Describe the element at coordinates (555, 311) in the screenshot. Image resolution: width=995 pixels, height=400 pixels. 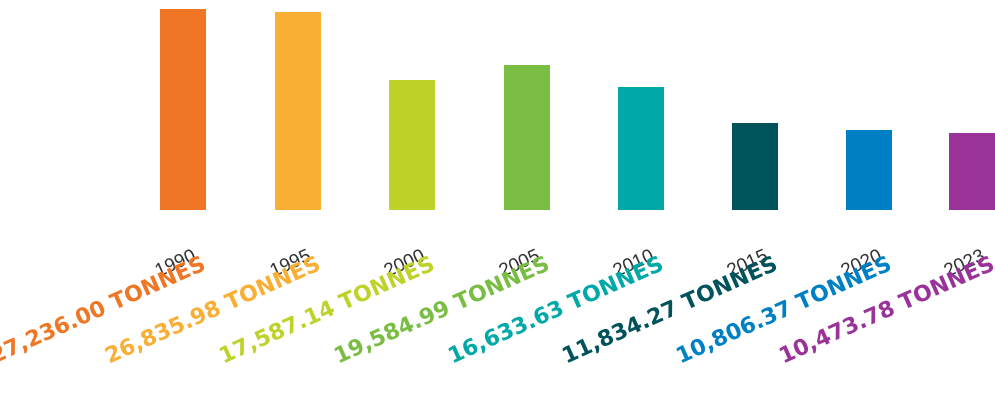
I see `value-label-2010: 16,633.63 TONNES` at that location.